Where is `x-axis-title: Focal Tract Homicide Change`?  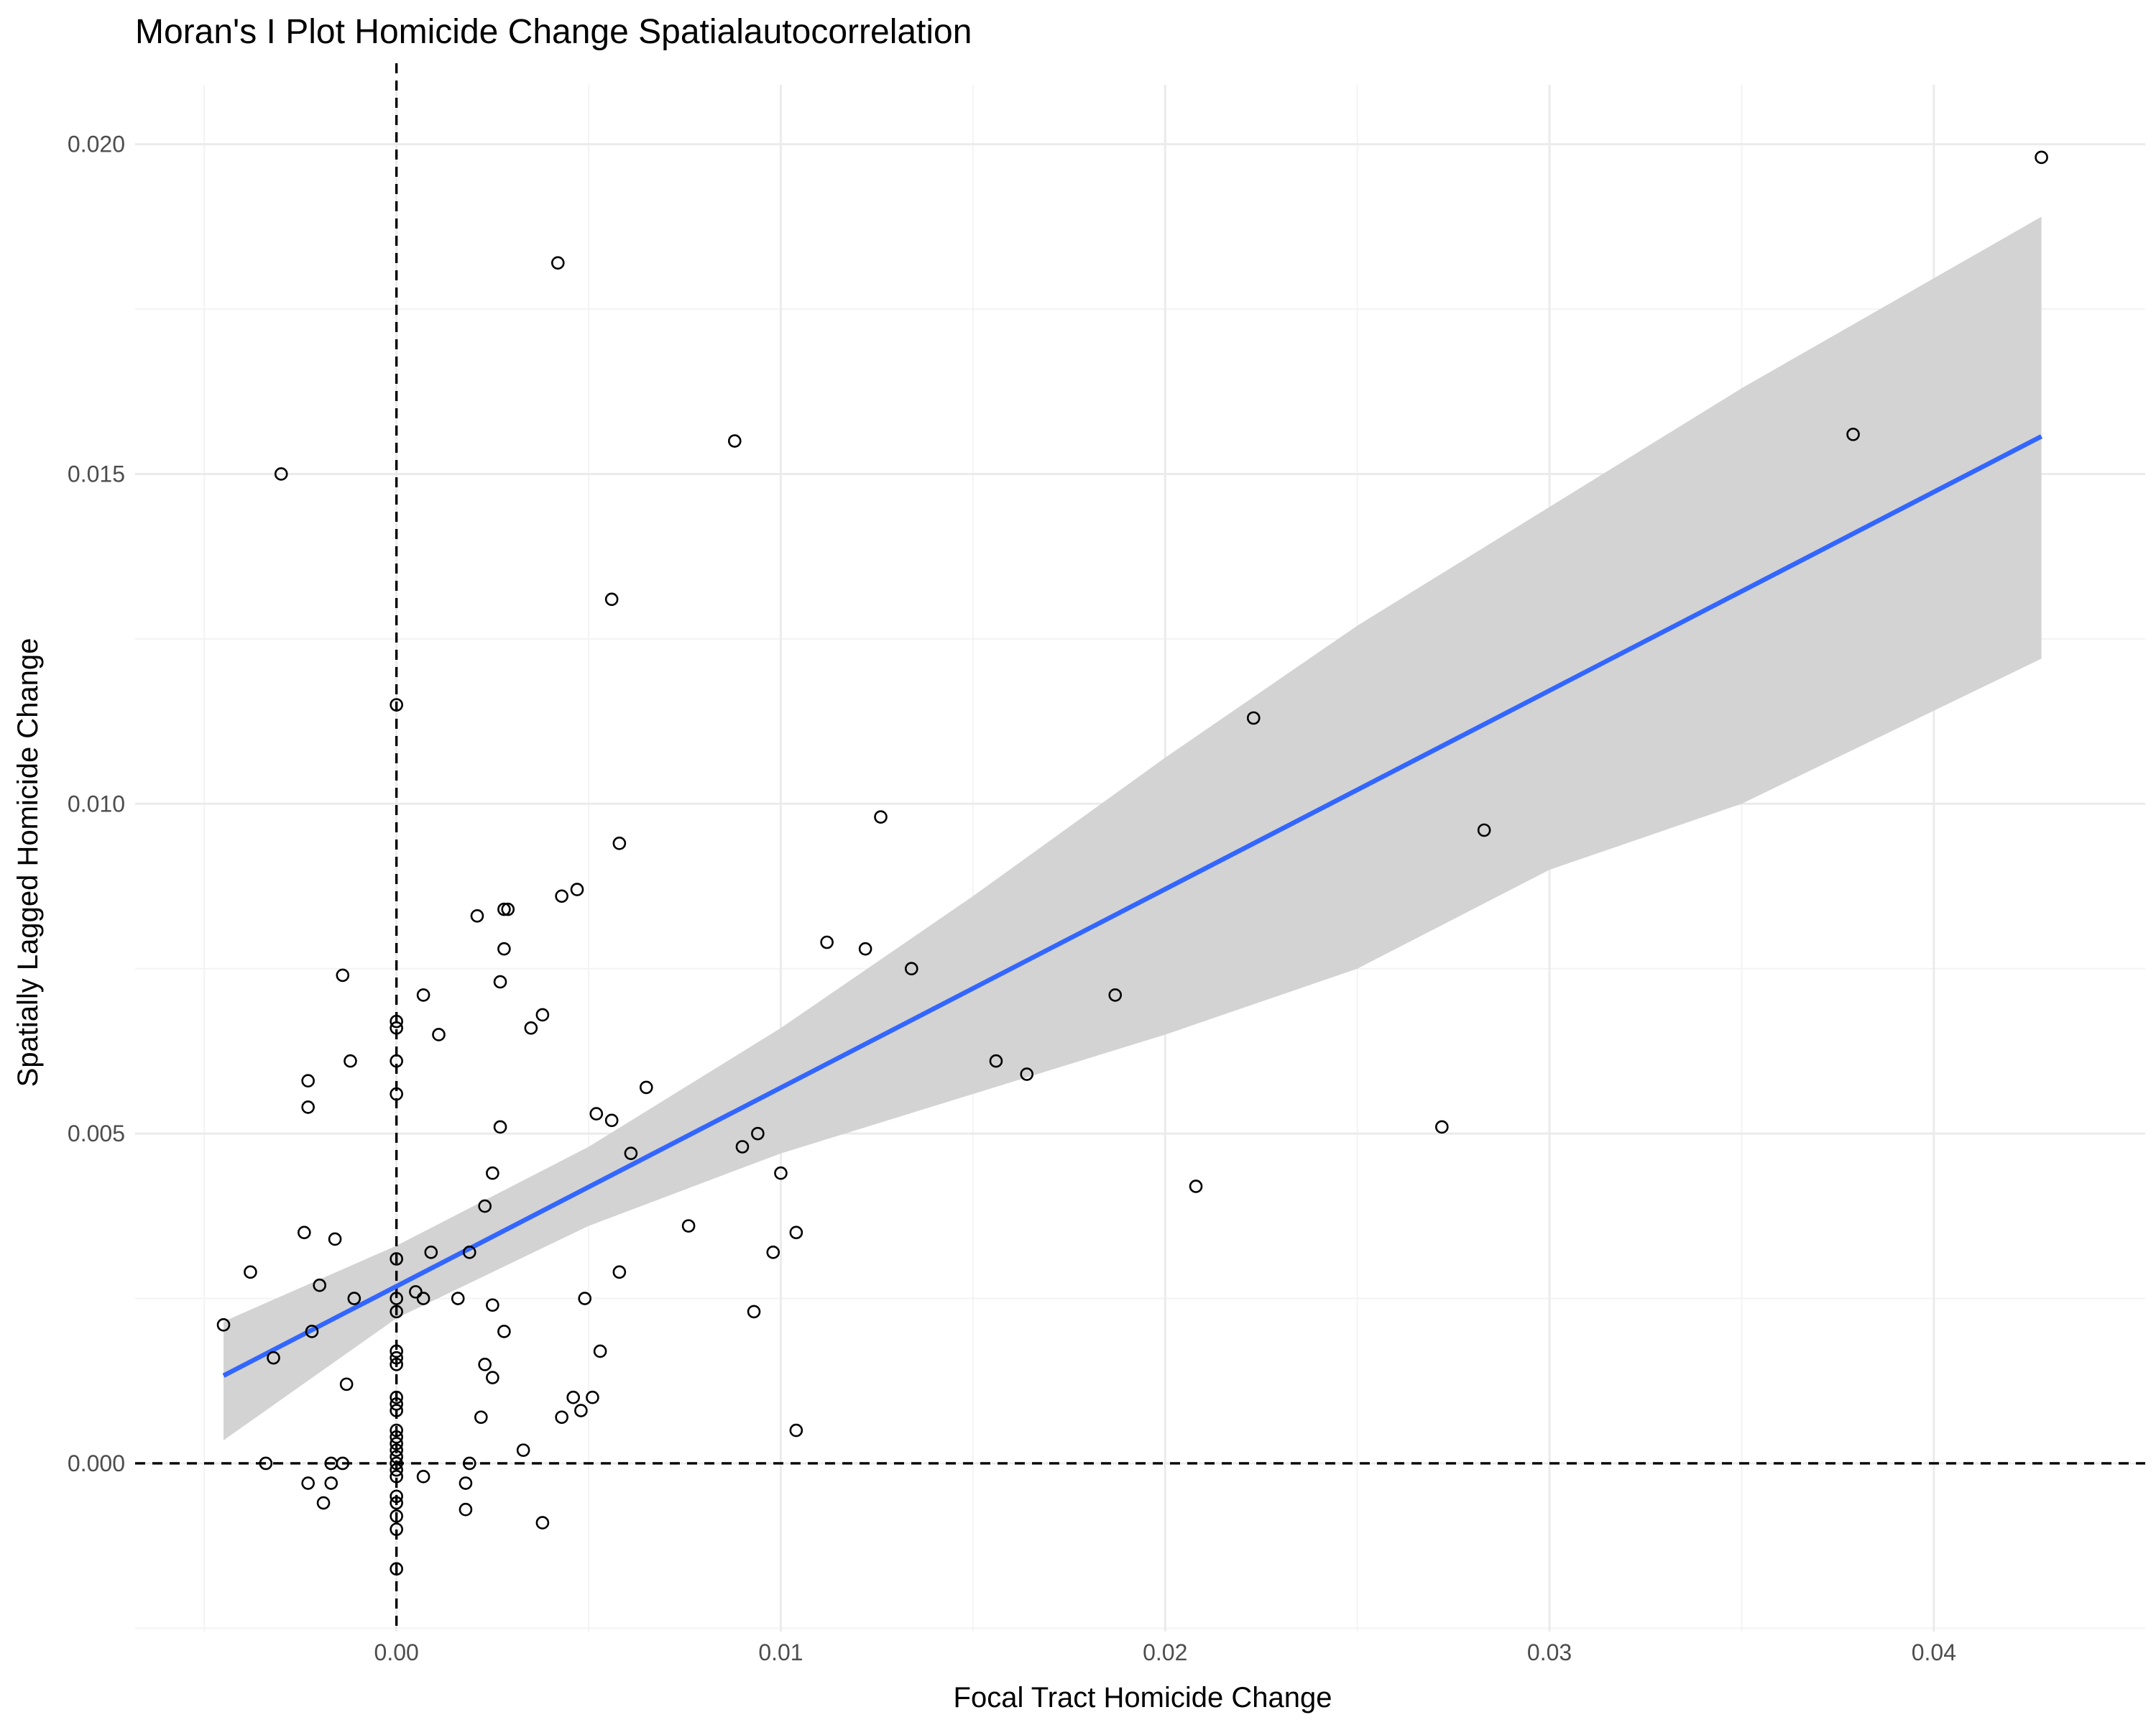 x-axis-title: Focal Tract Homicide Change is located at coordinates (1143, 1698).